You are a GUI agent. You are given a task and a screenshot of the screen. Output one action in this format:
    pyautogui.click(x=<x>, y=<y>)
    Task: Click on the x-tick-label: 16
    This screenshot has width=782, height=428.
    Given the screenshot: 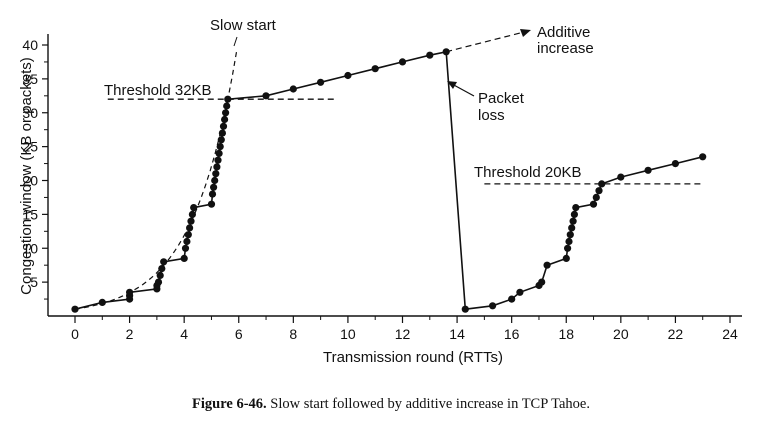 What is the action you would take?
    pyautogui.click(x=512, y=334)
    